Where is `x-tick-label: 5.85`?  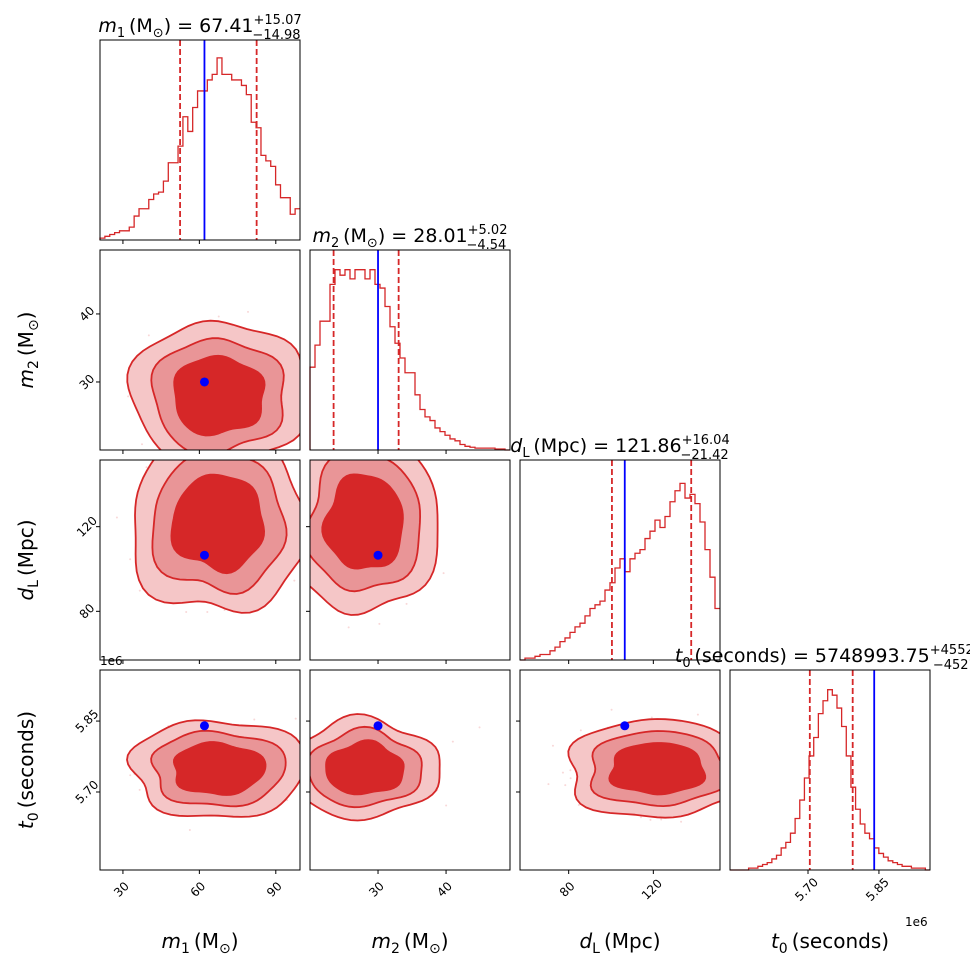
x-tick-label: 5.85 is located at coordinates (877, 889).